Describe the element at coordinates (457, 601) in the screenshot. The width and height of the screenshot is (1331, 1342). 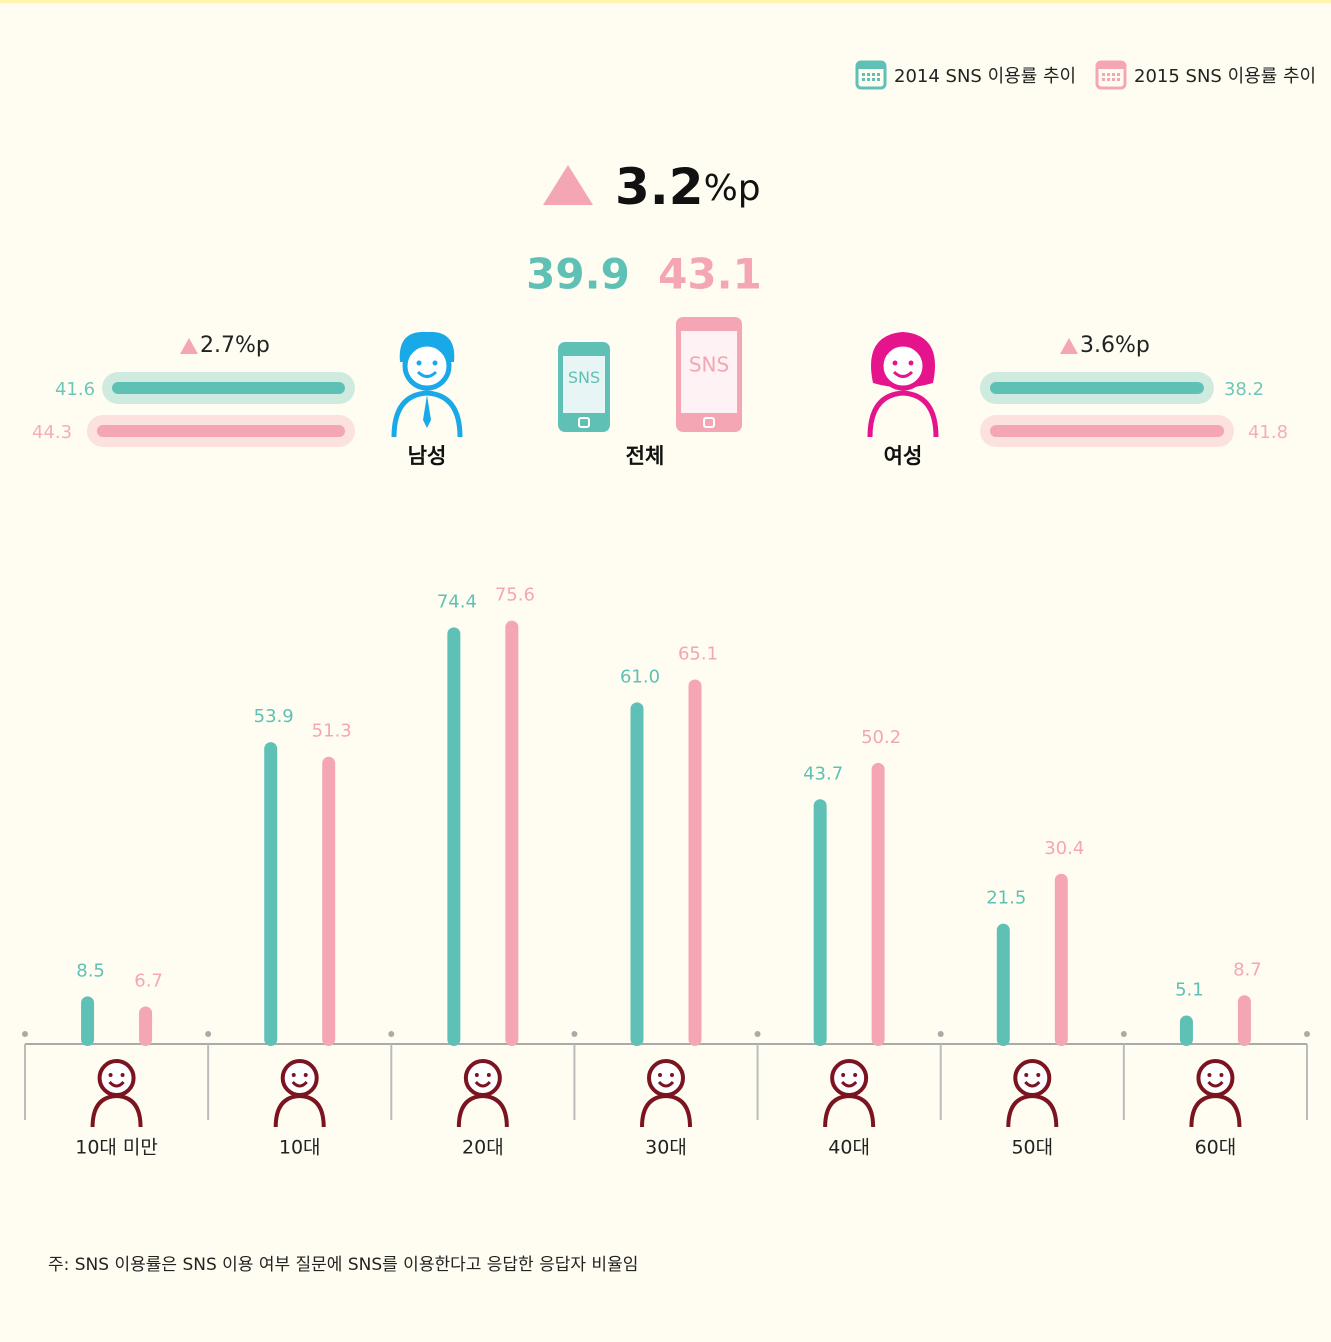
I see `value-label: 74.4` at that location.